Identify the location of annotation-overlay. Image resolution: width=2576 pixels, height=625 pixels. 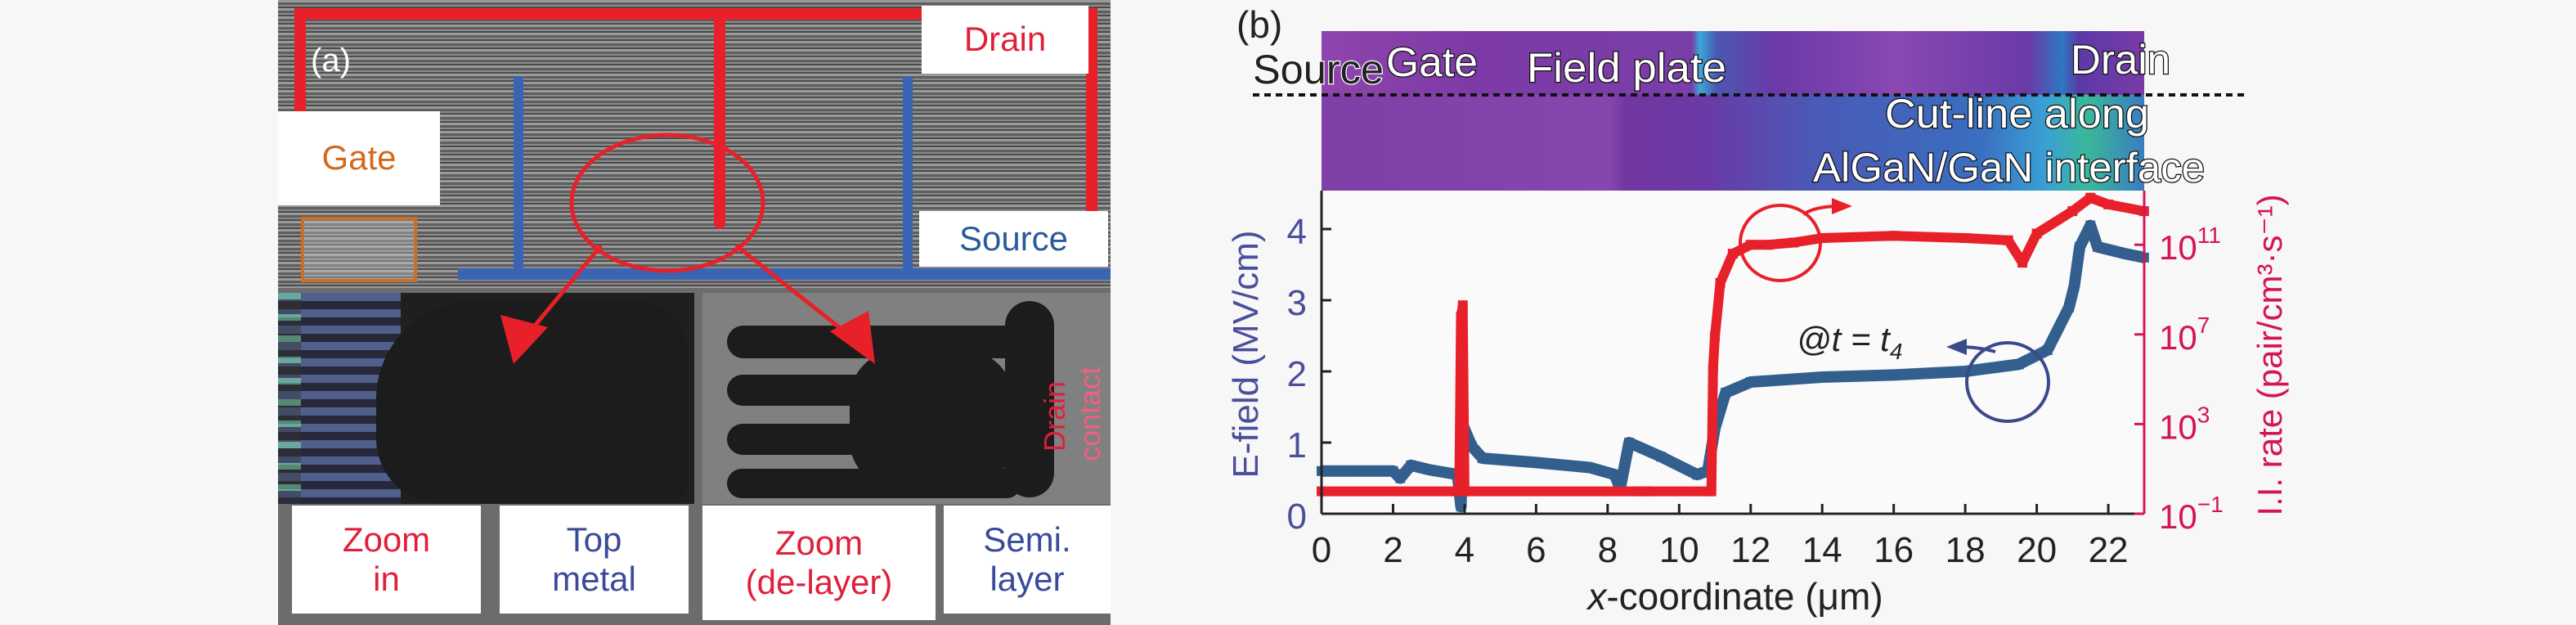
(688, 248).